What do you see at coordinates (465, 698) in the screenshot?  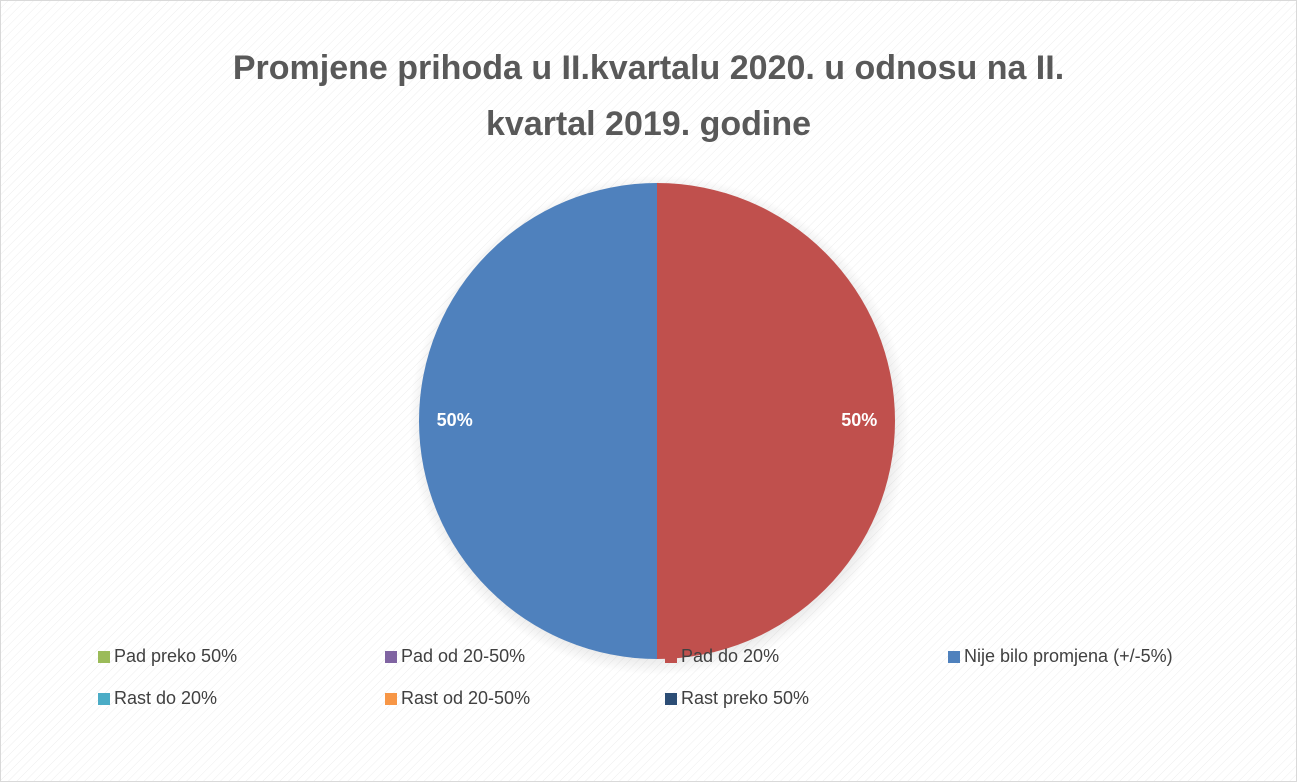 I see `legend-label: Rast od 20-50%` at bounding box center [465, 698].